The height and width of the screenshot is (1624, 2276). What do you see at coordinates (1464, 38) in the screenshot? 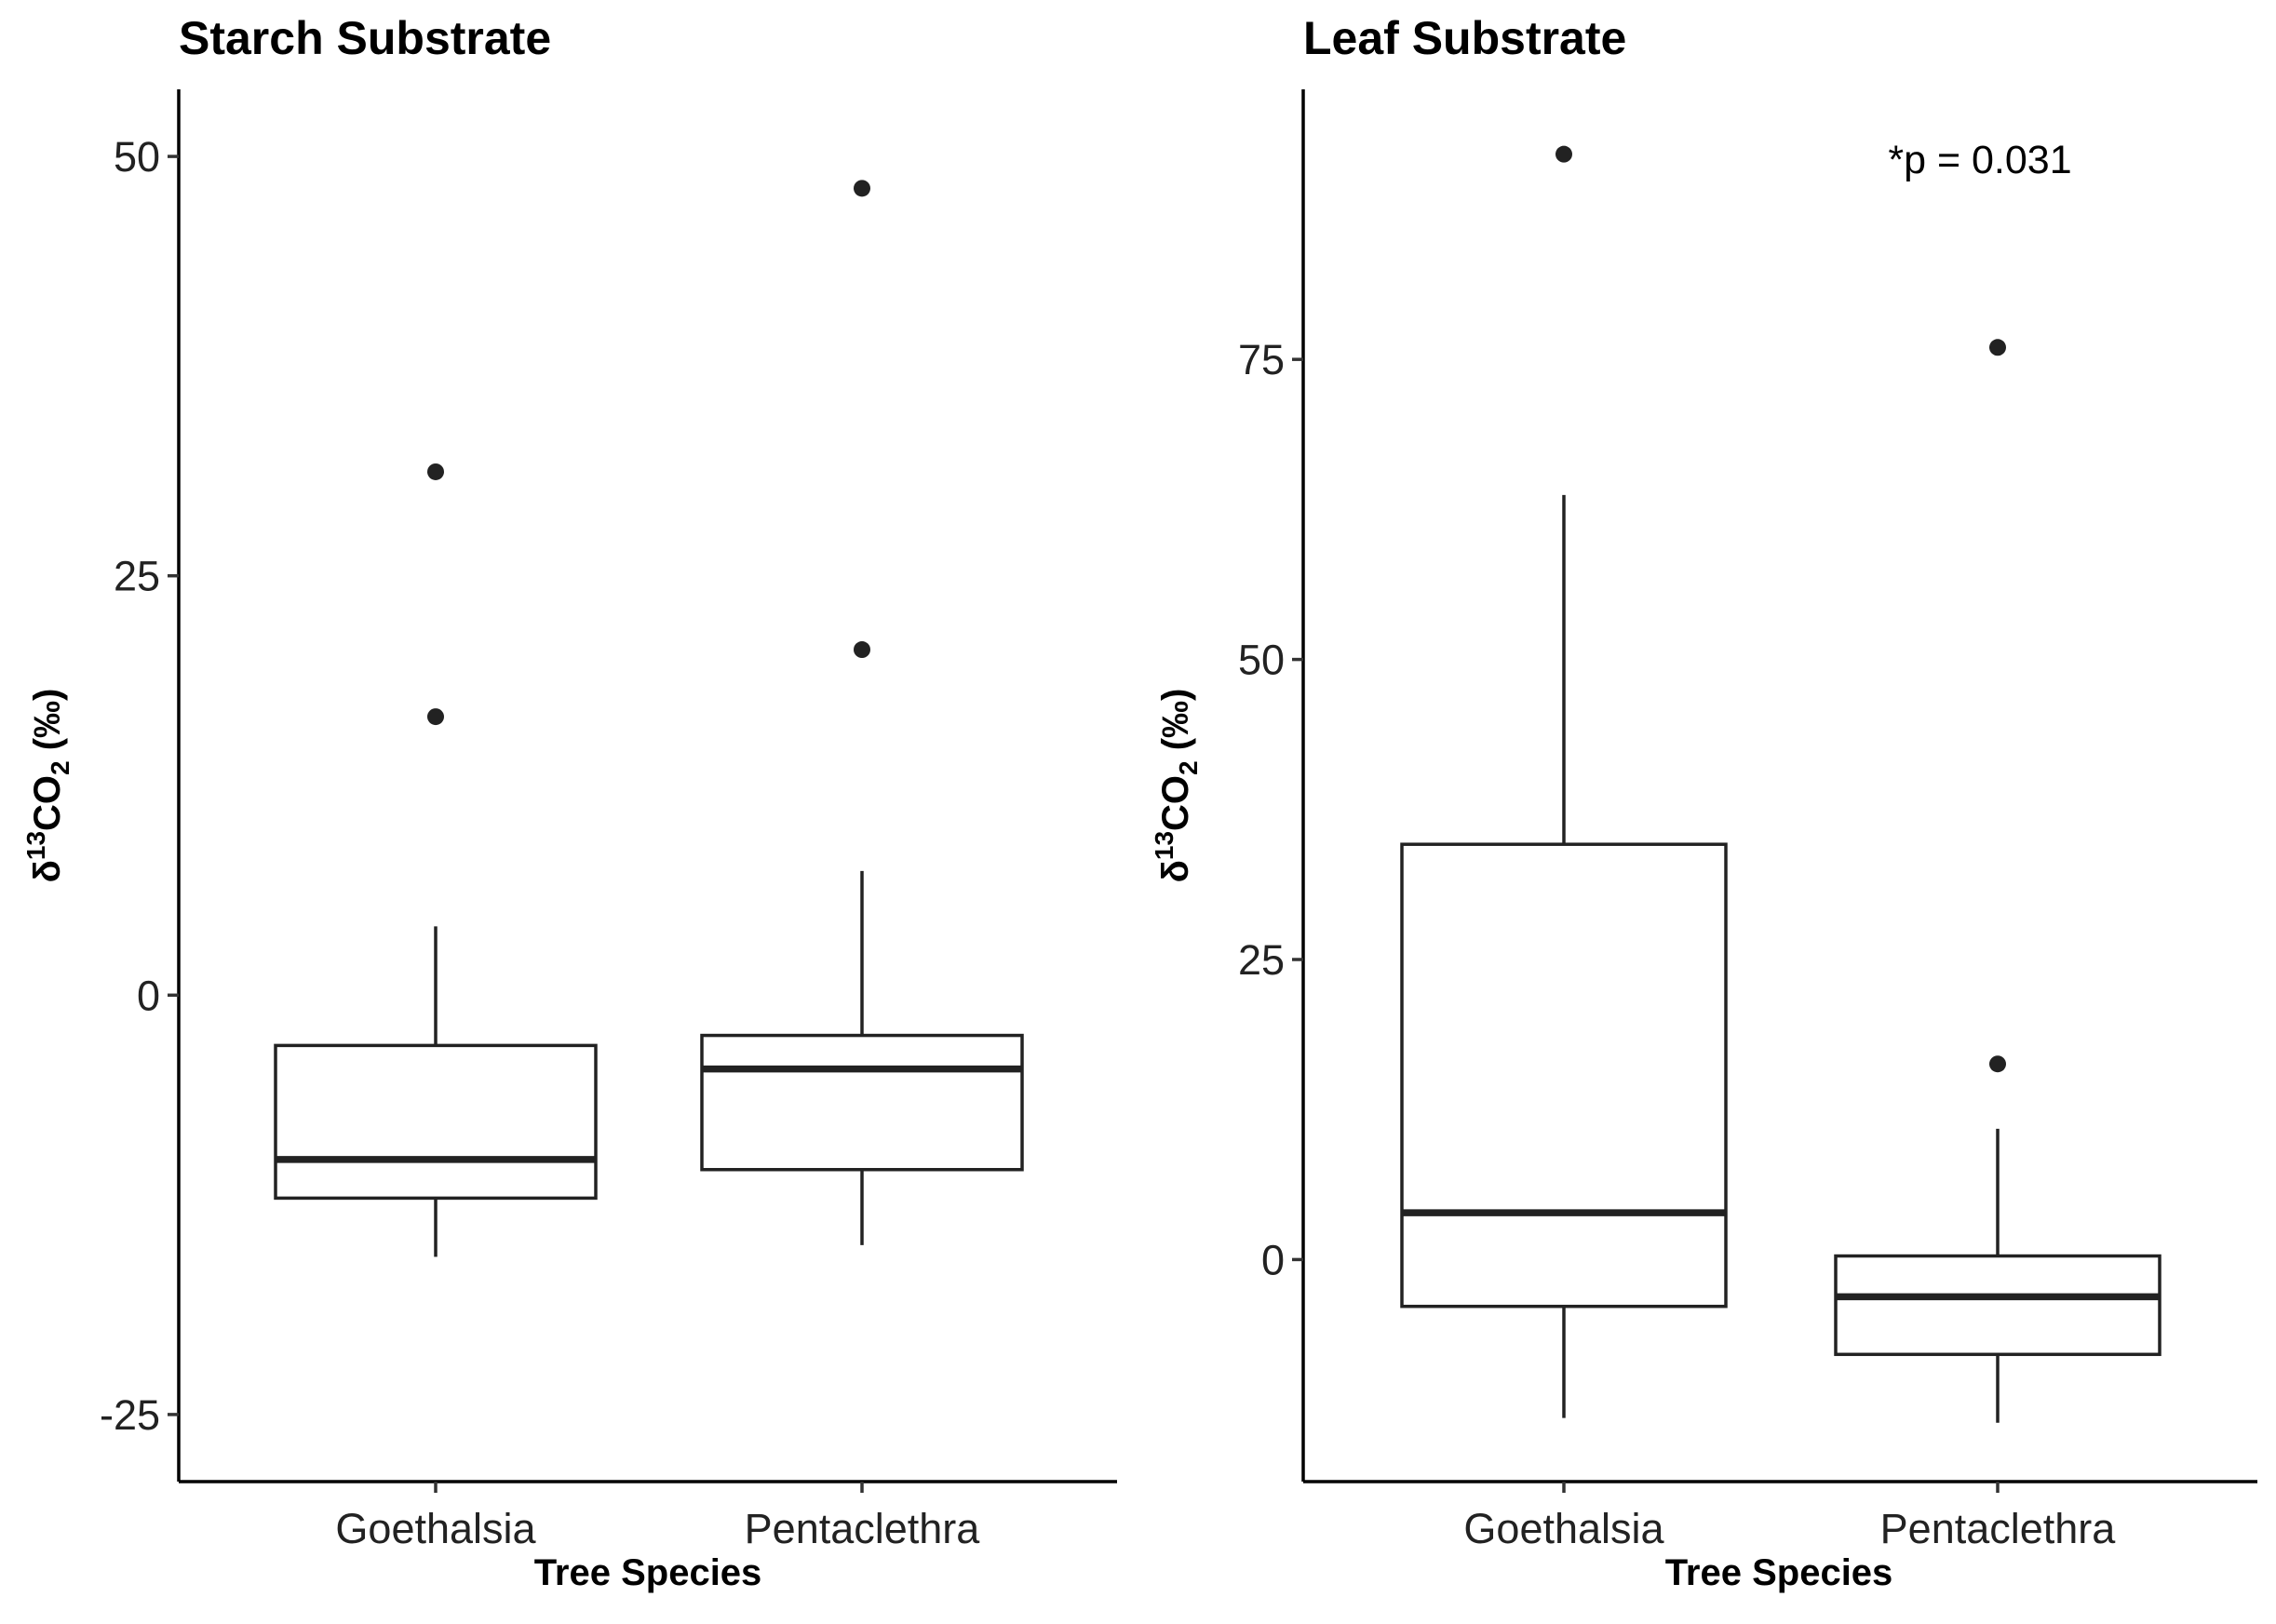
I see `panel-title: Leaf Substrate` at bounding box center [1464, 38].